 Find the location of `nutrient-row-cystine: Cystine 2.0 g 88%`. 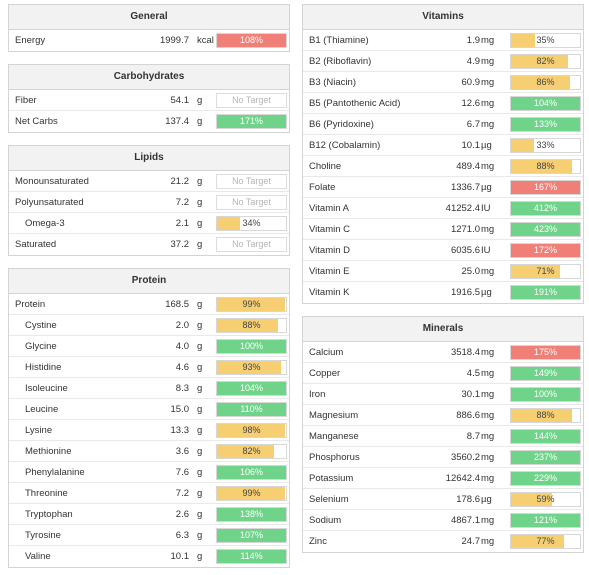

nutrient-row-cystine: Cystine 2.0 g 88% is located at coordinates (149, 325).